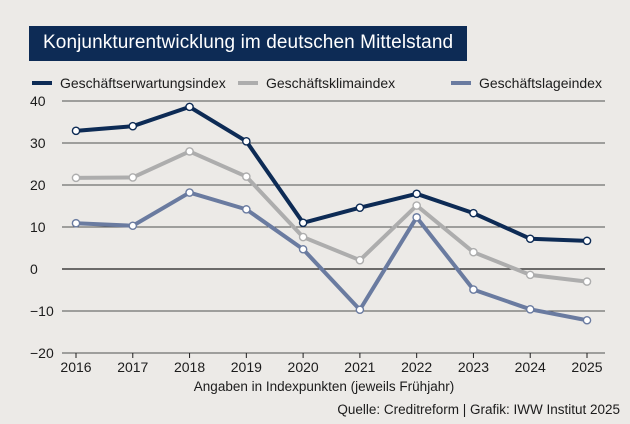 The height and width of the screenshot is (424, 630). I want to click on x-tick-label: 2017, so click(132, 367).